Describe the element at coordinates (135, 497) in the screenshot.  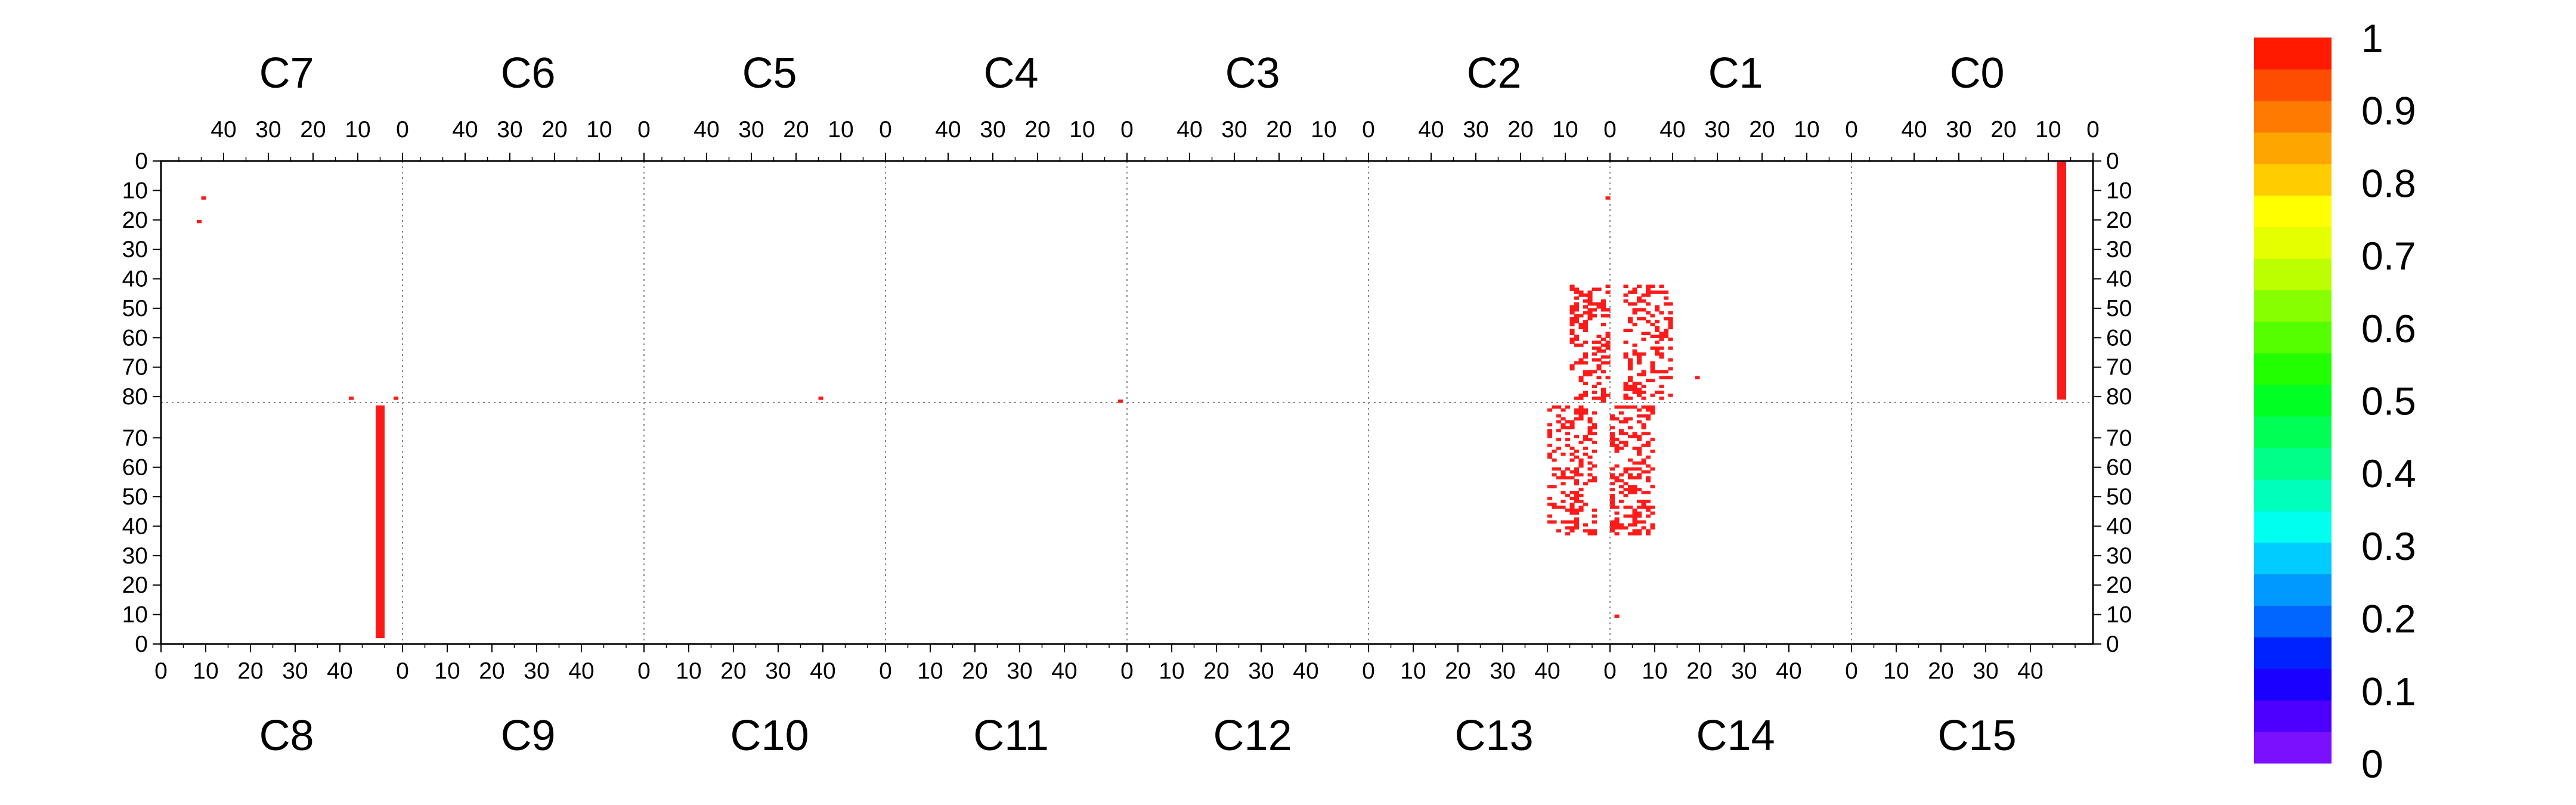
I see `y-tick-label: 50` at that location.